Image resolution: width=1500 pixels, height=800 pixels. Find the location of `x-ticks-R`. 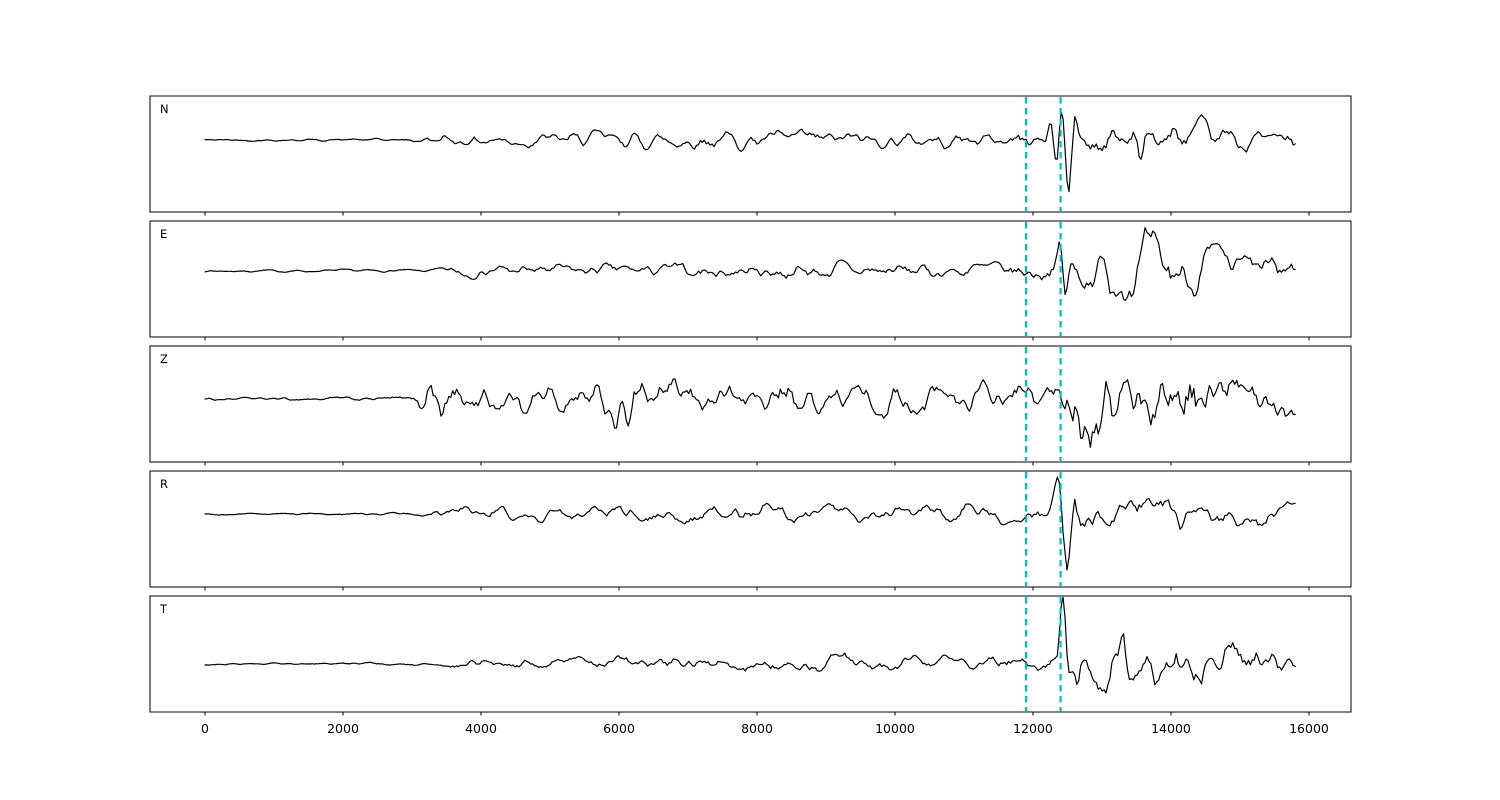

x-ticks-R is located at coordinates (757, 589).